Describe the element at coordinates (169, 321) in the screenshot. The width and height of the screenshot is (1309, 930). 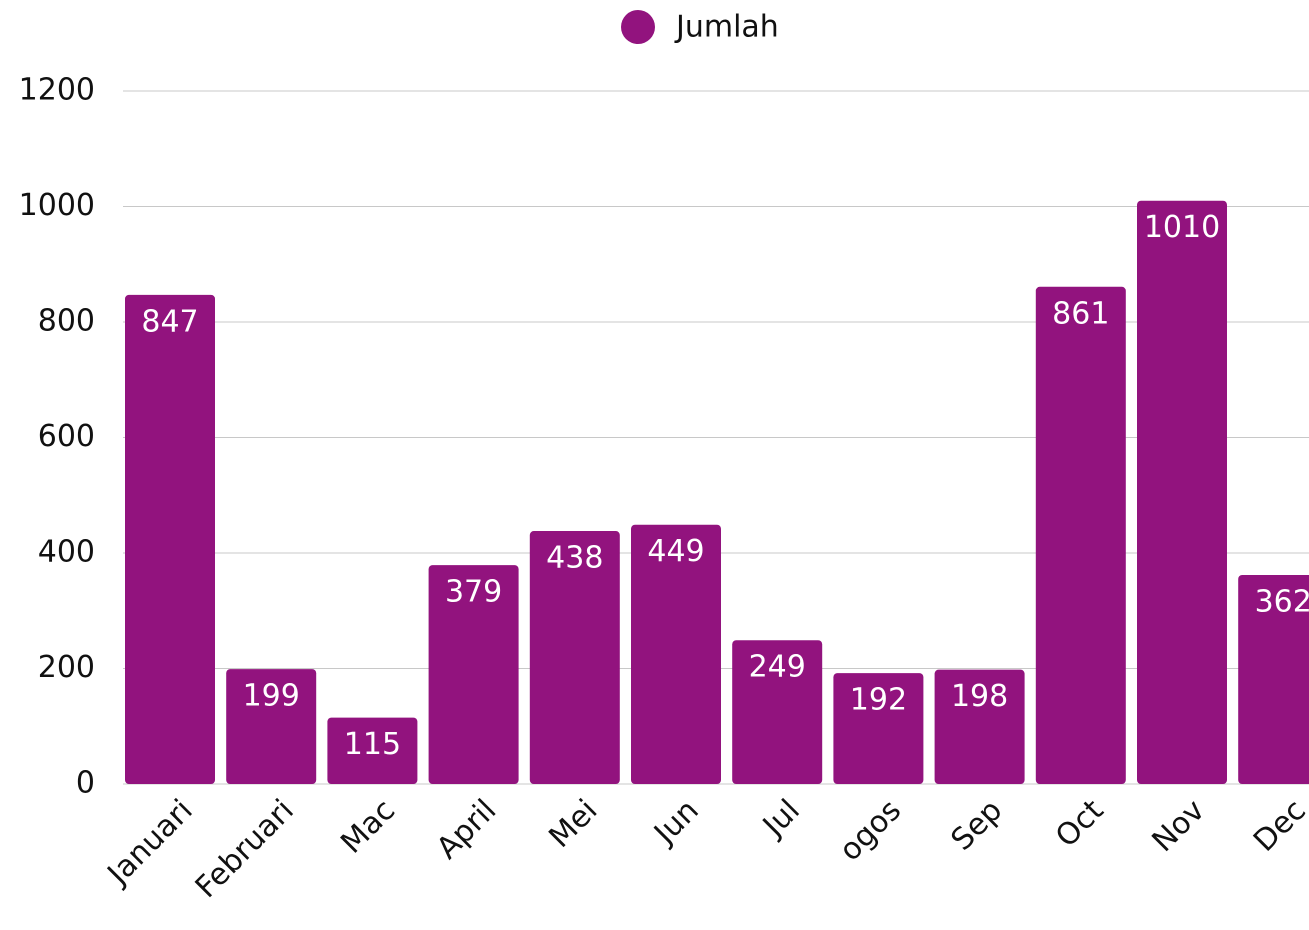
I see `data-label: 847` at that location.